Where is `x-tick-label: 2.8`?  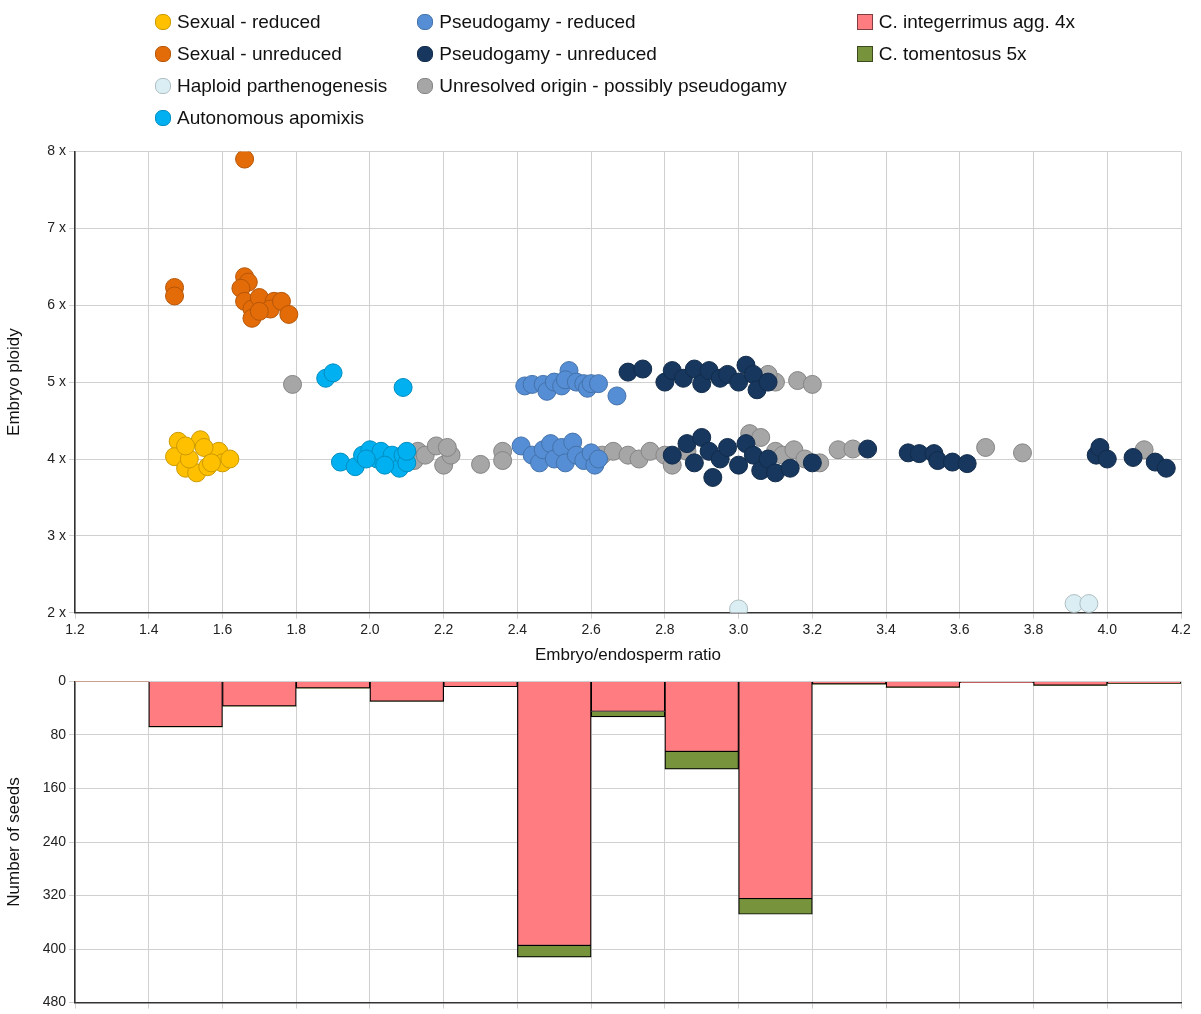 x-tick-label: 2.8 is located at coordinates (665, 629).